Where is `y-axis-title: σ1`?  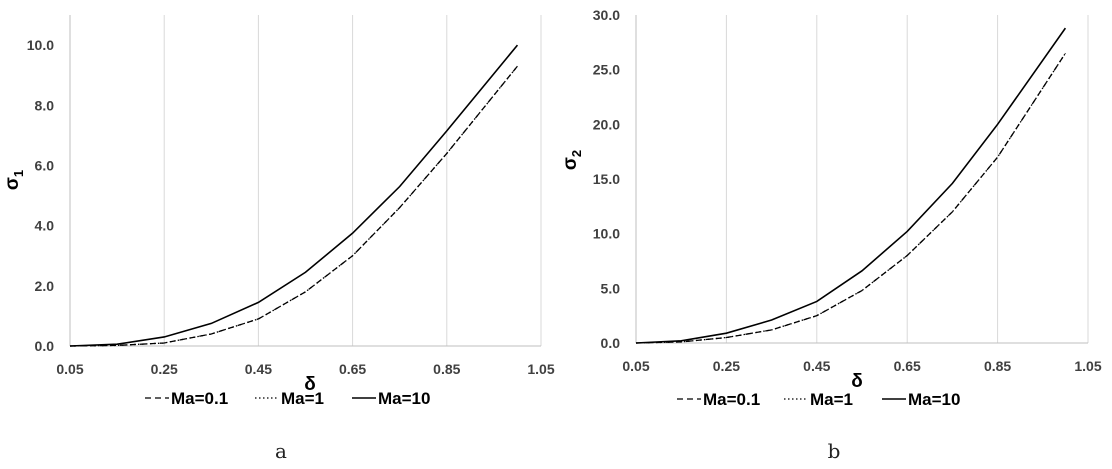 y-axis-title: σ1 is located at coordinates (14, 180).